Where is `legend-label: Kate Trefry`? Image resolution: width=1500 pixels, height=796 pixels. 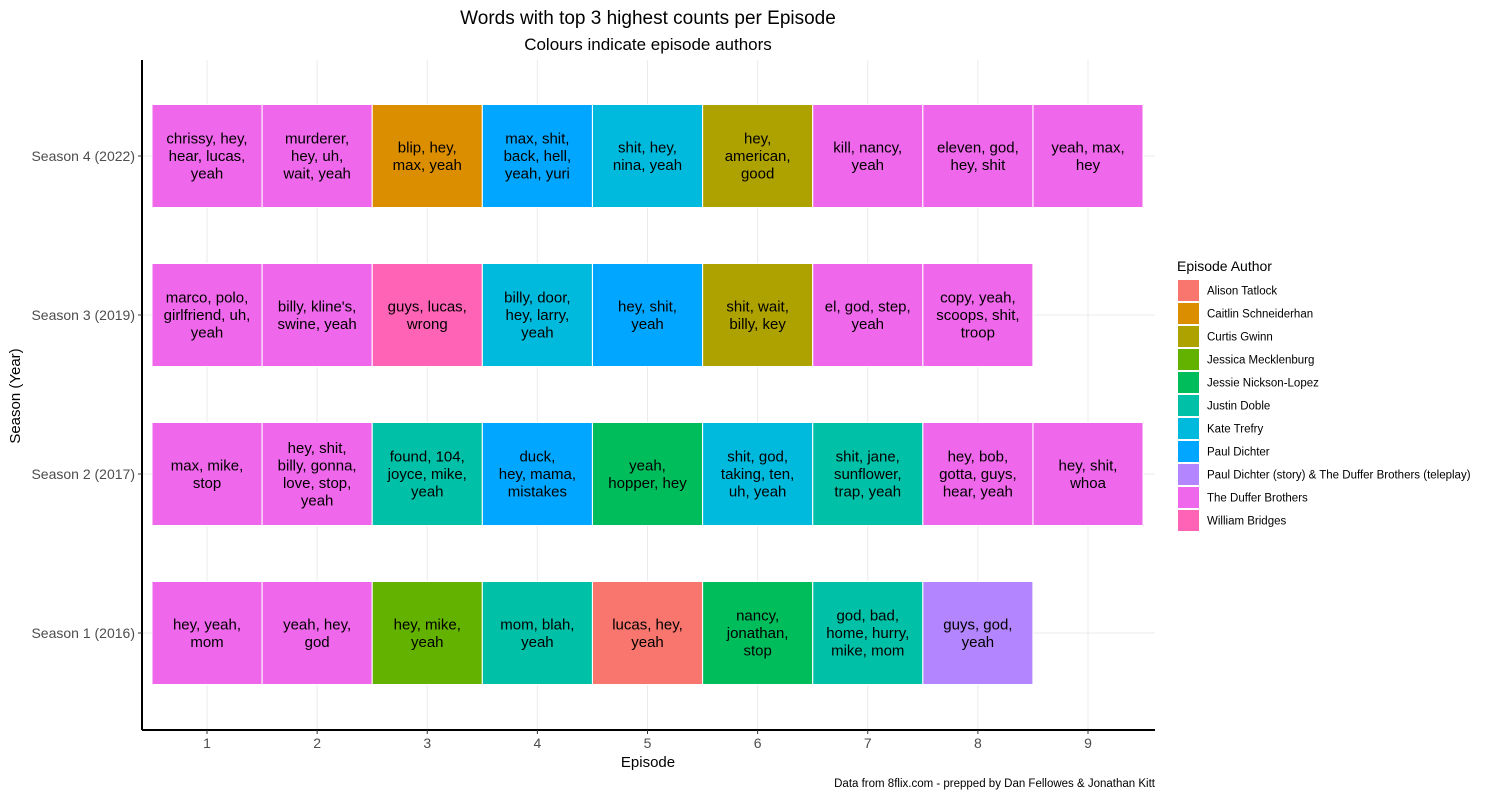
legend-label: Kate Trefry is located at coordinates (1235, 430).